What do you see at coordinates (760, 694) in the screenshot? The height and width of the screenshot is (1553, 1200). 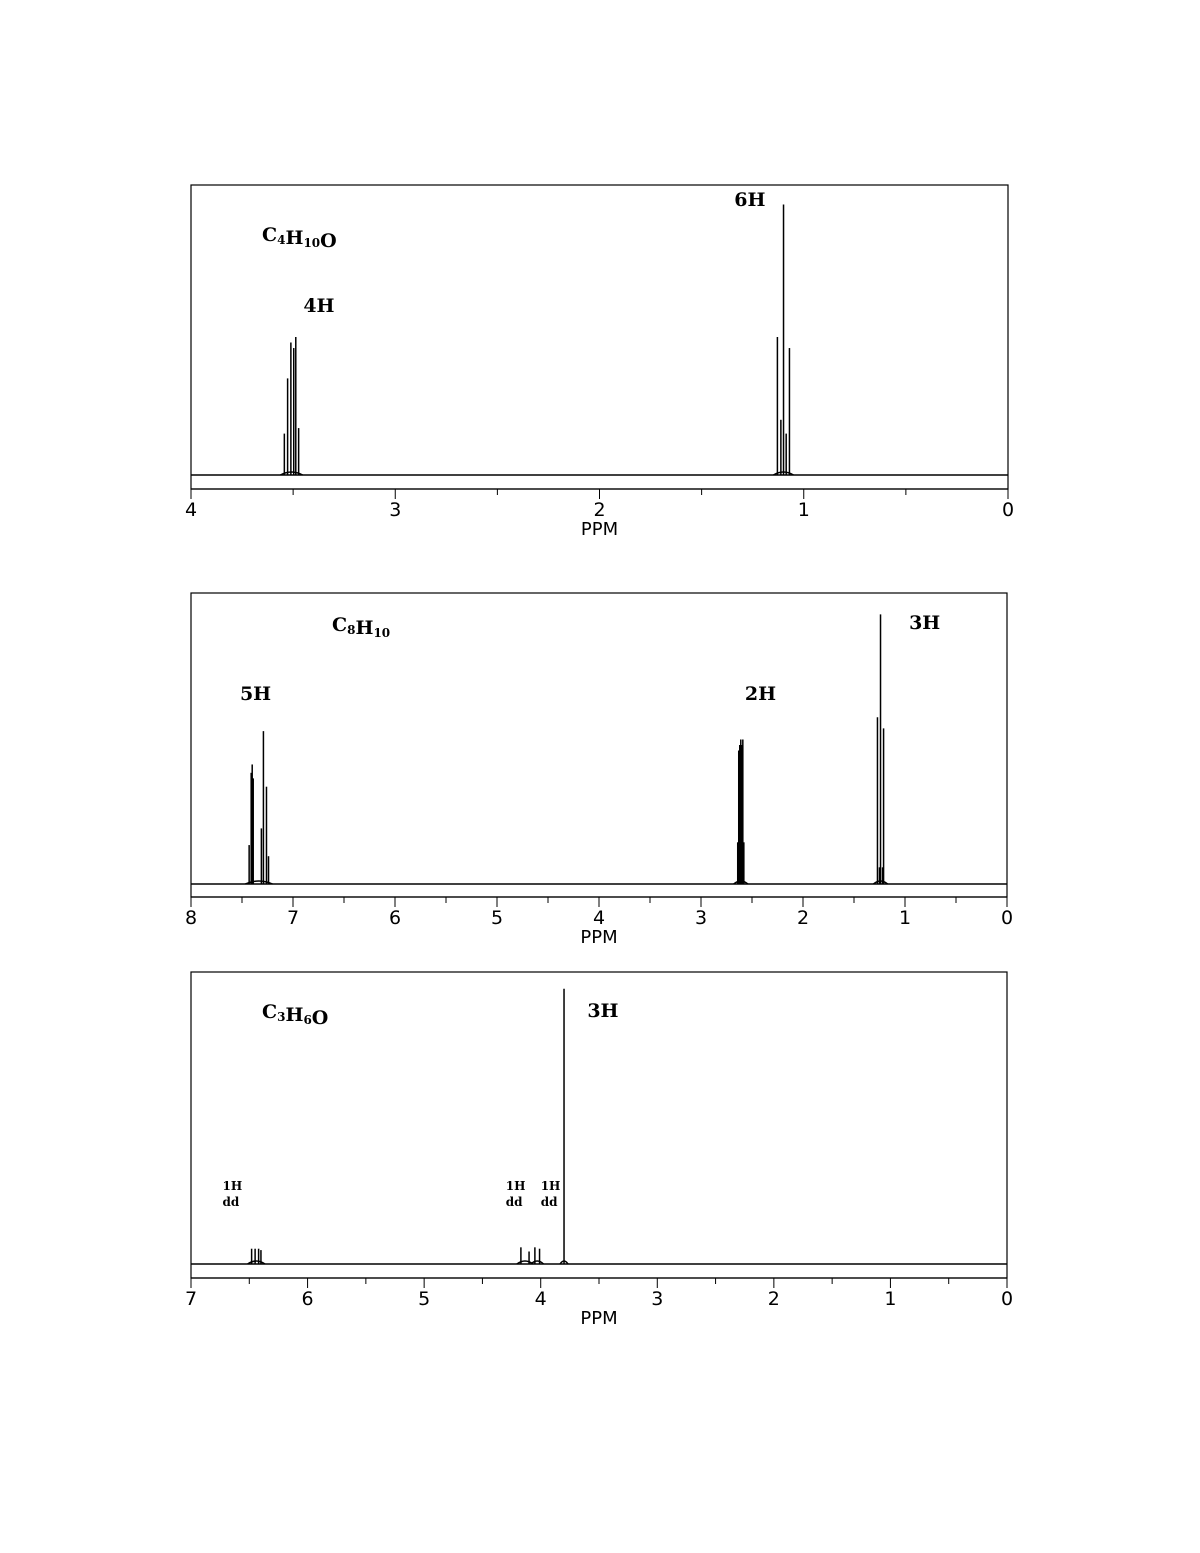 I see `integration-label: 2H` at bounding box center [760, 694].